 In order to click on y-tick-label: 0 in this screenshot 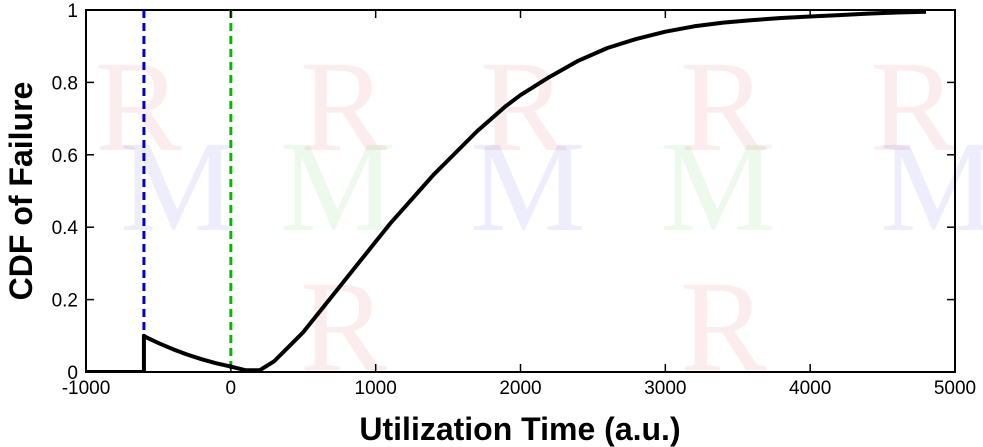, I will do `click(72, 373)`.